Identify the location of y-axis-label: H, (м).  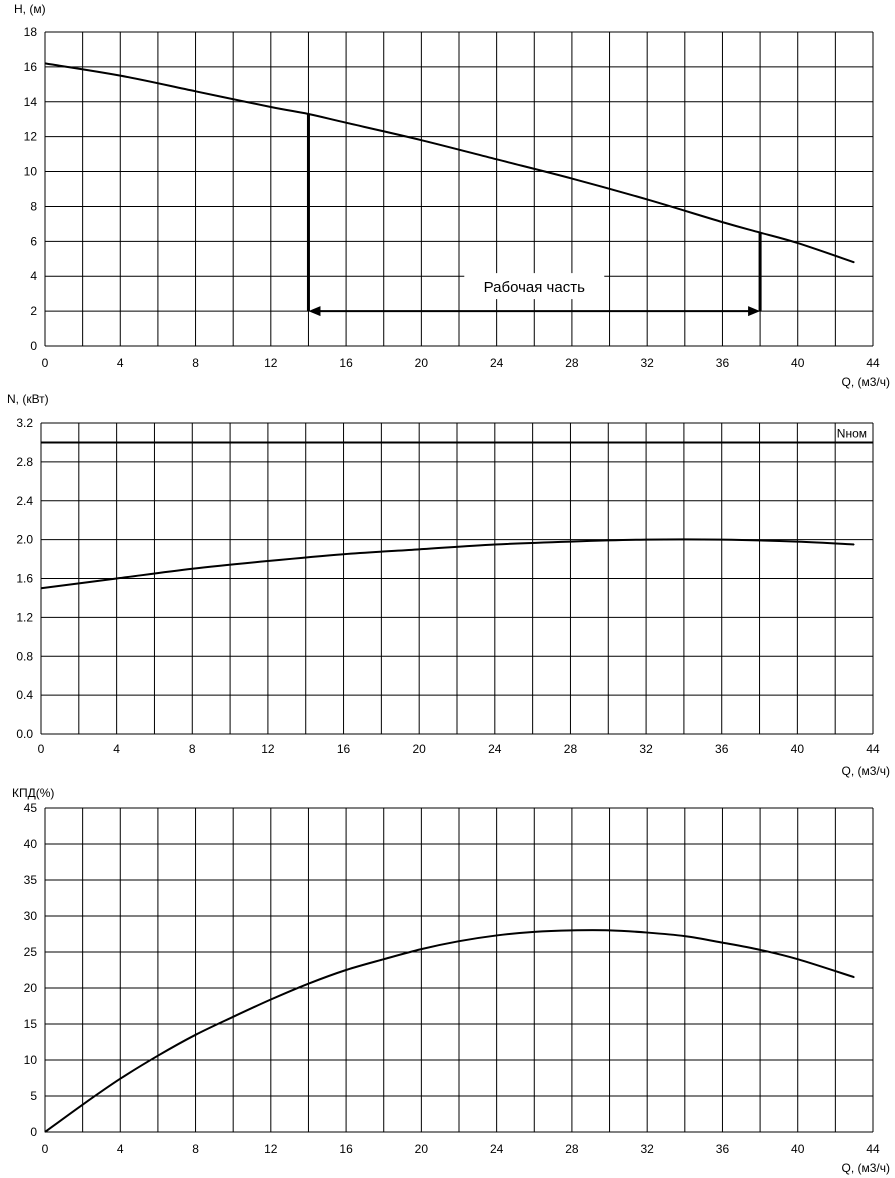
(30, 9).